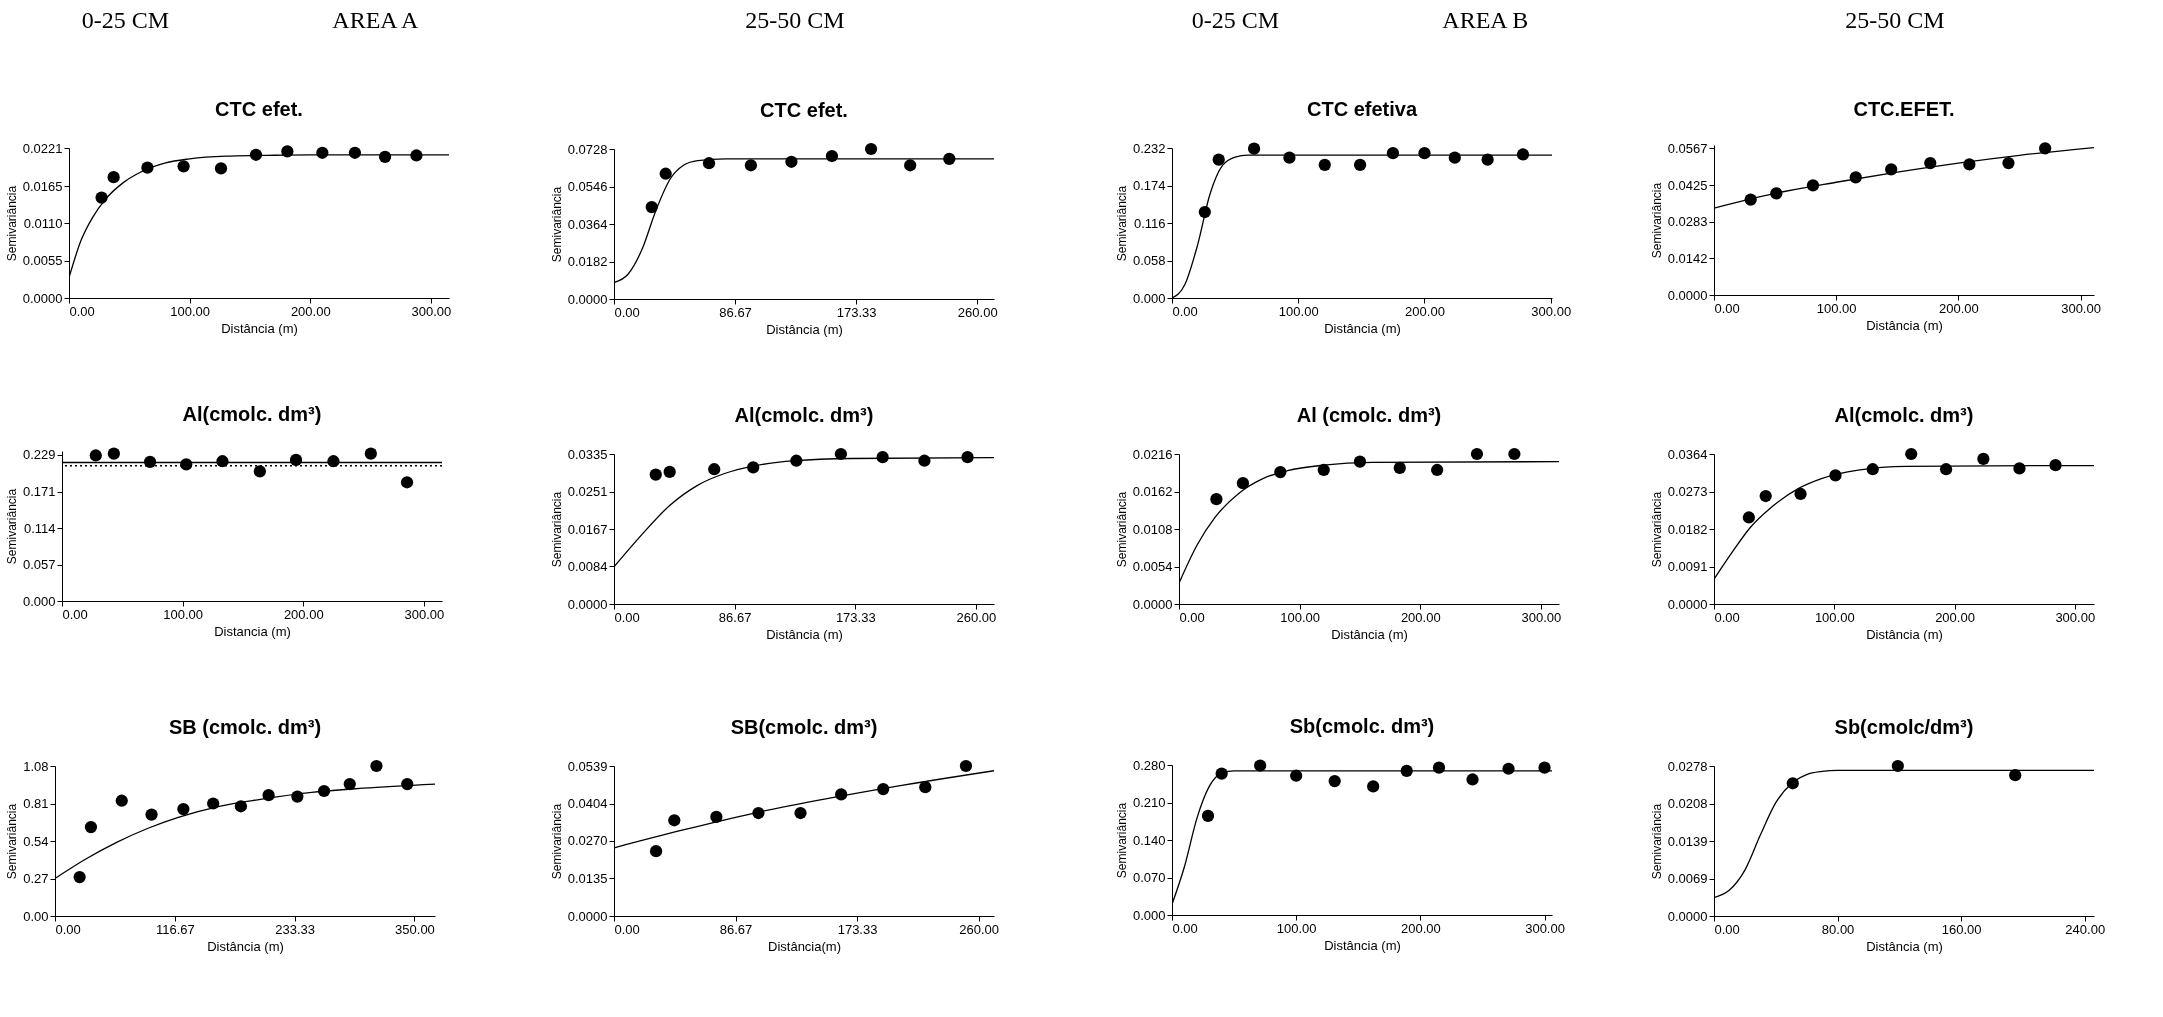 The height and width of the screenshot is (1017, 2163). I want to click on y-tick-label: 0.0270, so click(587, 841).